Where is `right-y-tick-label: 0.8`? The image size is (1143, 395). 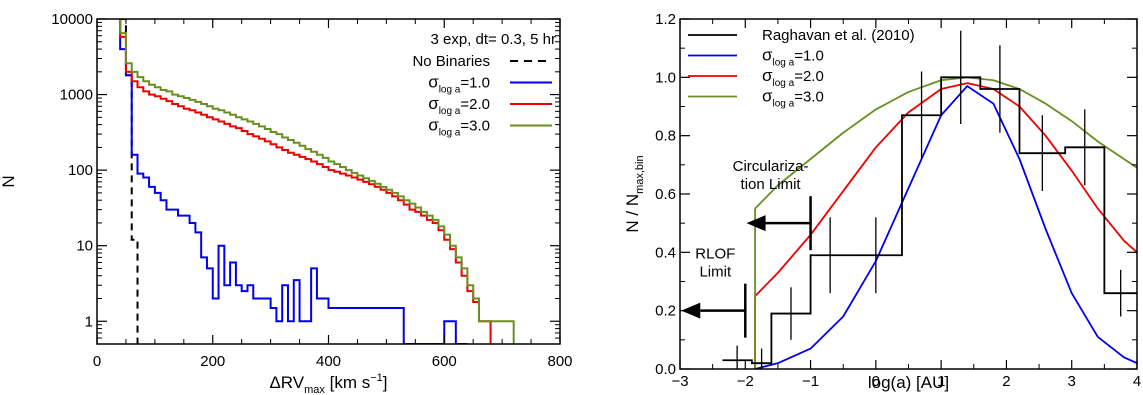 right-y-tick-label: 0.8 is located at coordinates (665, 136).